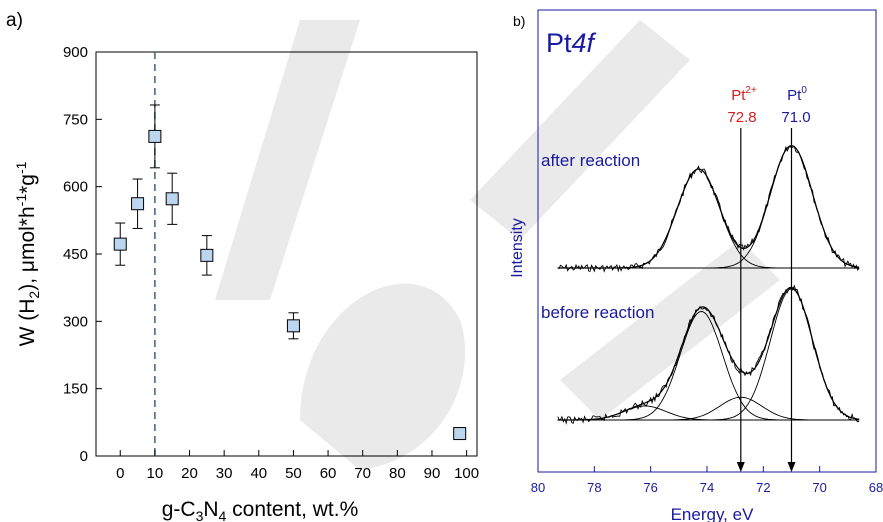 The image size is (883, 522). Describe the element at coordinates (466, 473) in the screenshot. I see `x-tick-label: 100` at that location.